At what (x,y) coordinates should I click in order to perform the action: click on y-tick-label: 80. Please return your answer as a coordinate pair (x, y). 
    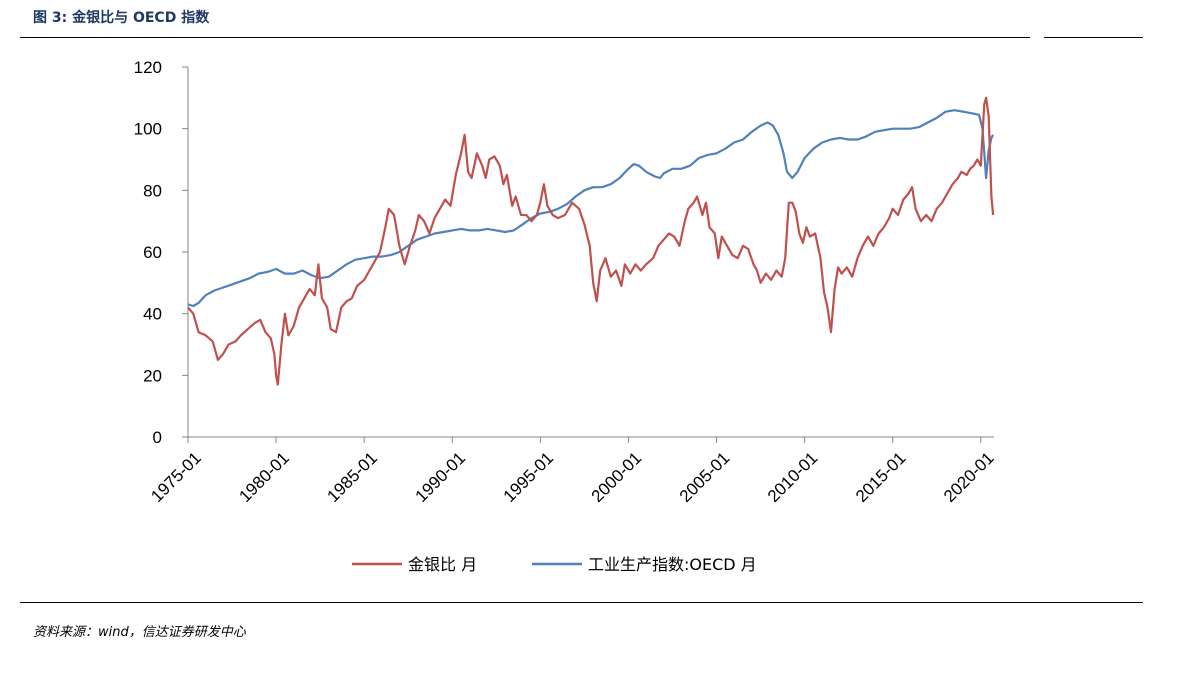
    Looking at the image, I should click on (152, 190).